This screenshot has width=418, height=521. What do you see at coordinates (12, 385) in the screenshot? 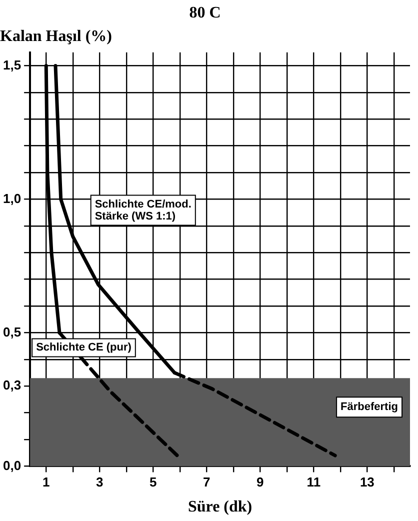
I see `y-tick-label: 0,3` at bounding box center [12, 385].